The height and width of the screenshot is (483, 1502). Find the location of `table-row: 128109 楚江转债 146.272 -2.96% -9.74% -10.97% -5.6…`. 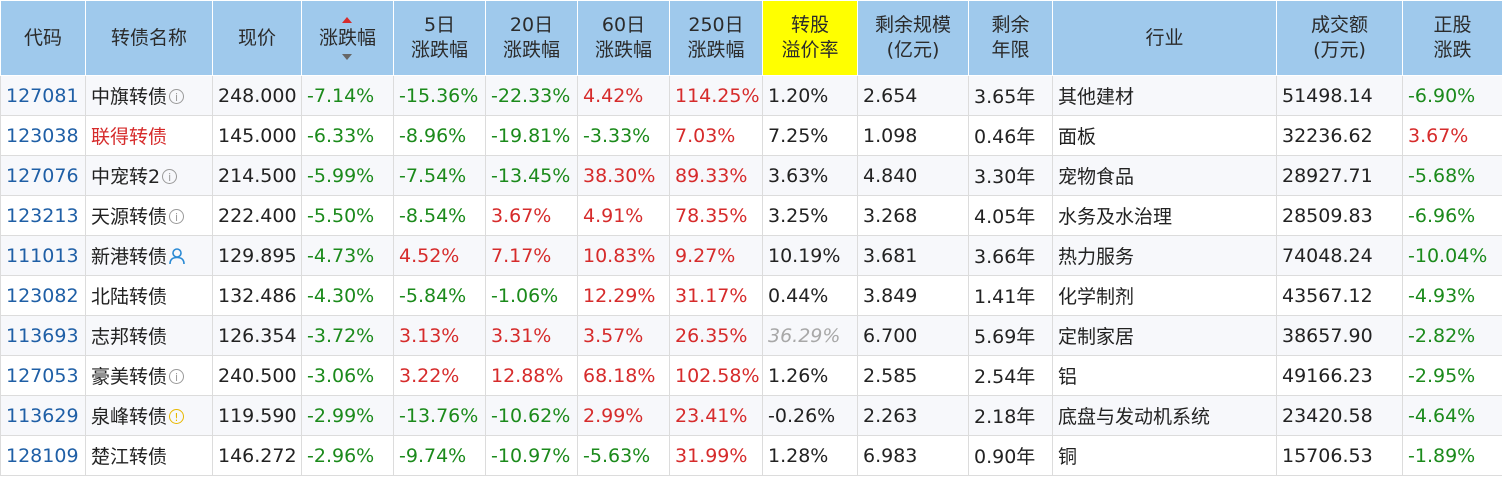

table-row: 128109 楚江转债 146.272 -2.96% -9.74% -10.97% -5.6… is located at coordinates (751, 455).